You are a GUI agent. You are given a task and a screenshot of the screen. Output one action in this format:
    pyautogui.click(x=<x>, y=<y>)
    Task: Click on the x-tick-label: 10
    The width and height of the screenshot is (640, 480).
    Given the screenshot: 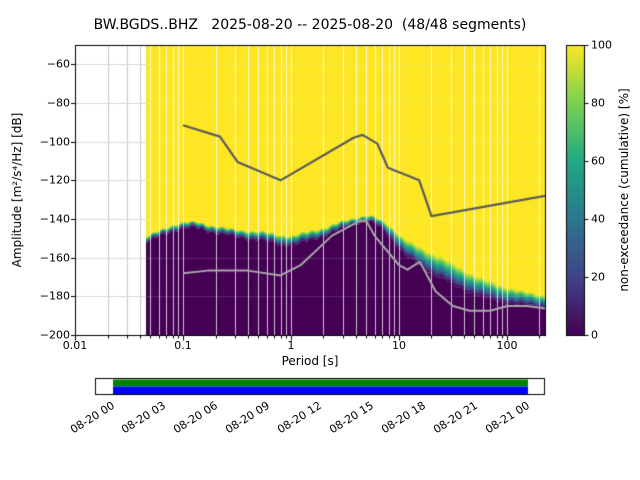 What is the action you would take?
    pyautogui.click(x=398, y=345)
    